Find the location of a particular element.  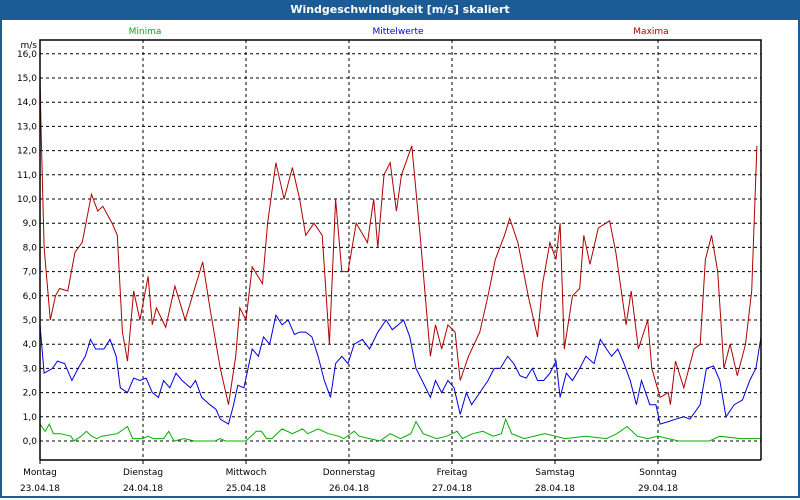

y-tick-label: 14,0 is located at coordinates (27, 103).